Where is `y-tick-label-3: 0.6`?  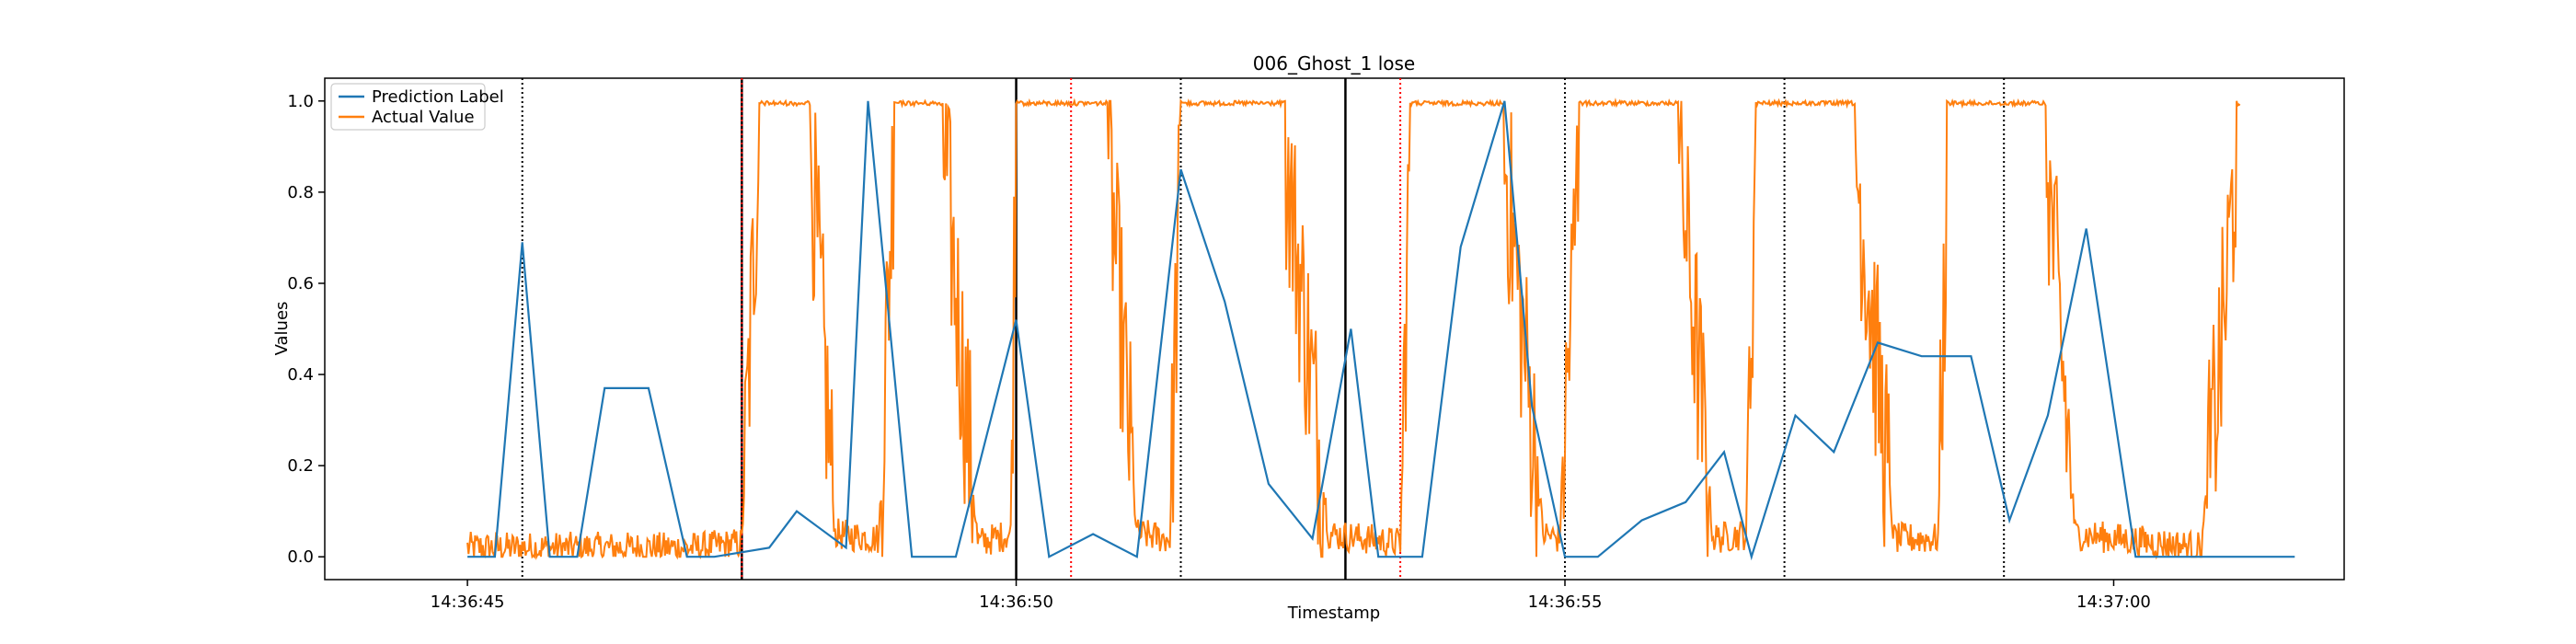 y-tick-label-3: 0.6 is located at coordinates (300, 283).